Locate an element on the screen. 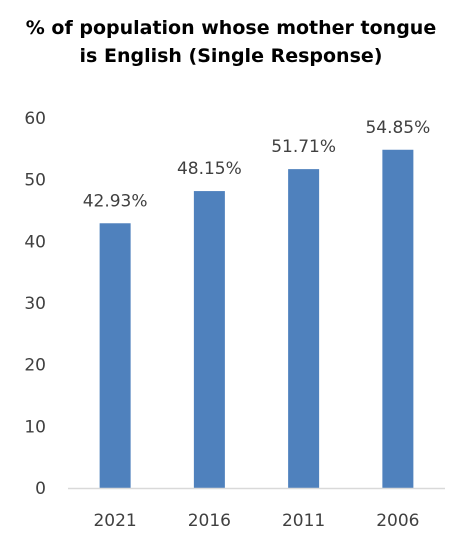 This screenshot has height=538, width=462. data-label-2016: 48.15% is located at coordinates (209, 169).